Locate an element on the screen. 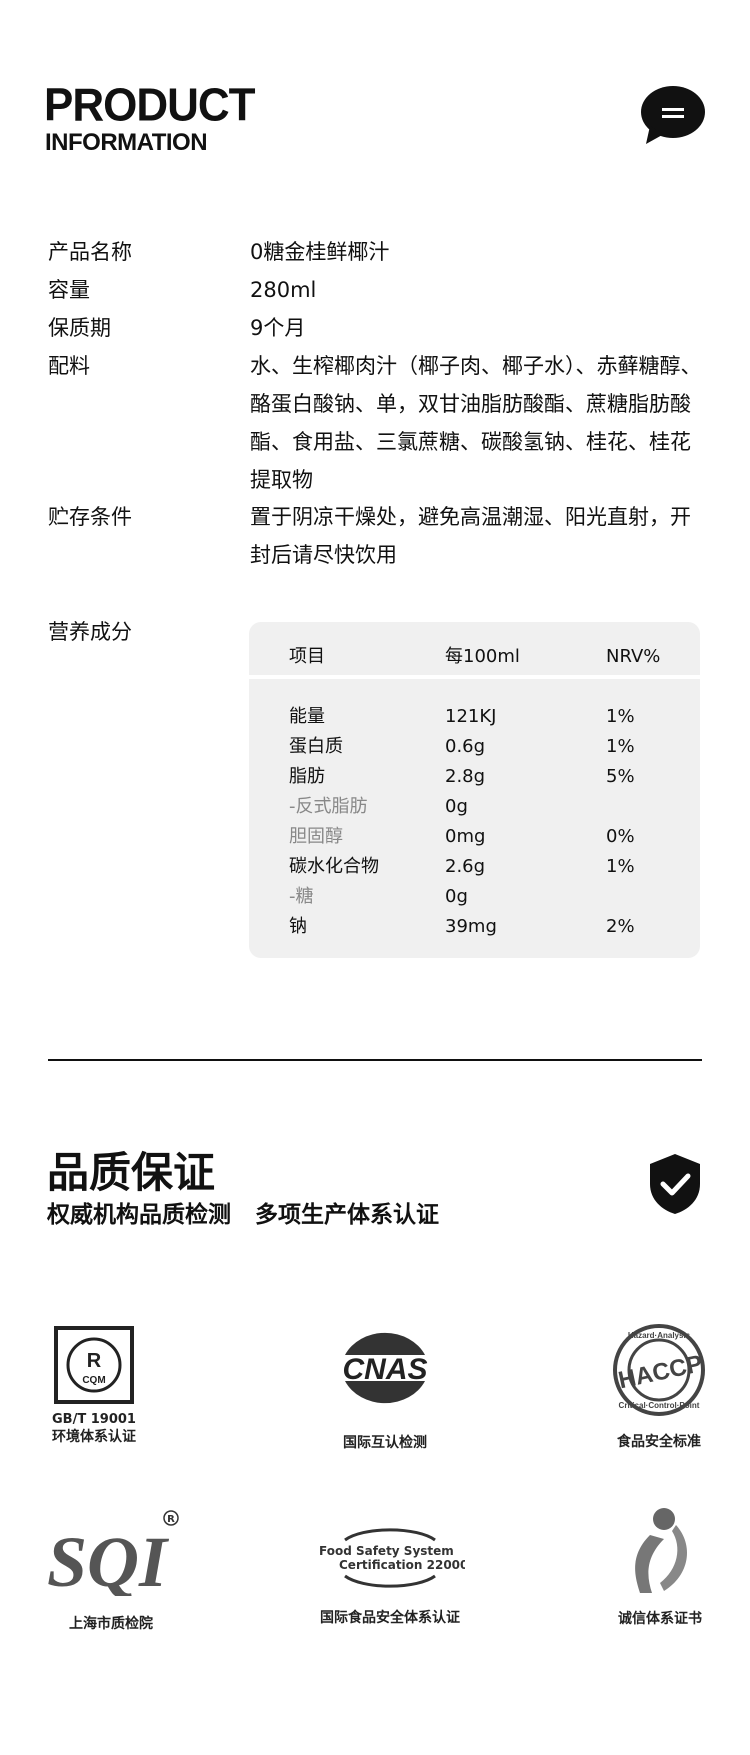 Image resolution: width=750 pixels, height=1755 pixels. cert-label: 诚信体系证书 is located at coordinates (660, 1619).